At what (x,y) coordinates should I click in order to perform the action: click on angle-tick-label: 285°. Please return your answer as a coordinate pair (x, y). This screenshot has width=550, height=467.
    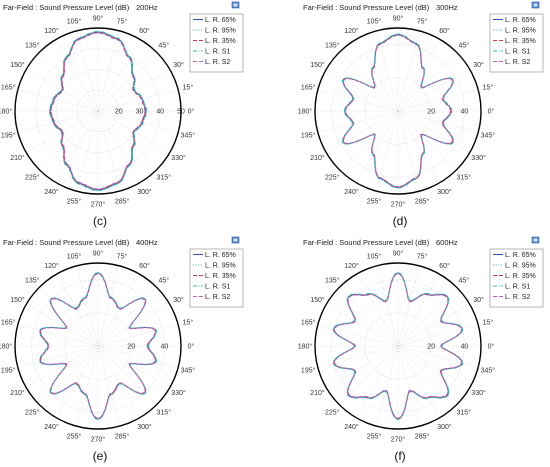
    Looking at the image, I should click on (122, 436).